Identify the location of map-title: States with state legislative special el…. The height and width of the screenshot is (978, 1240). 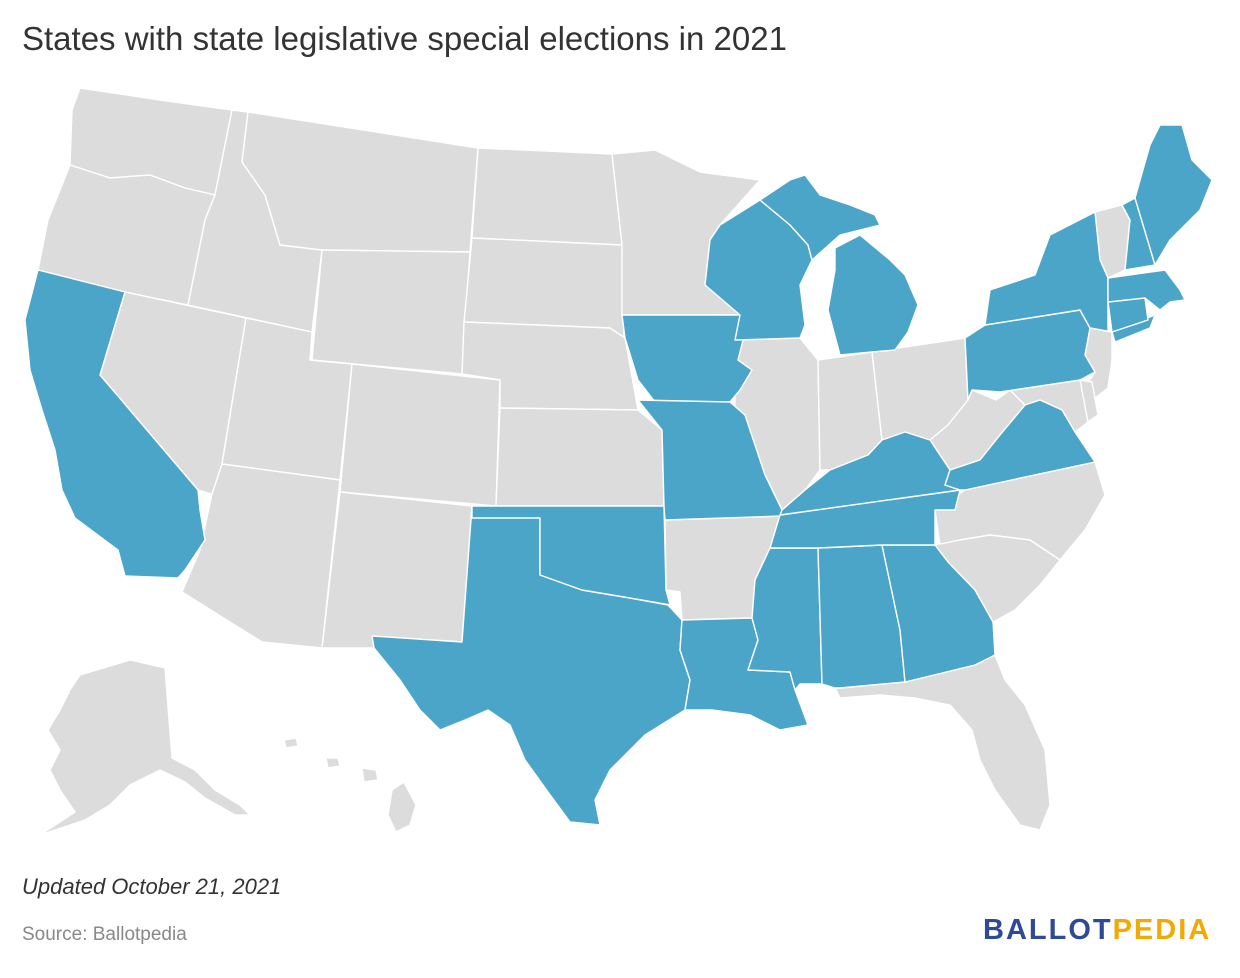
(404, 38).